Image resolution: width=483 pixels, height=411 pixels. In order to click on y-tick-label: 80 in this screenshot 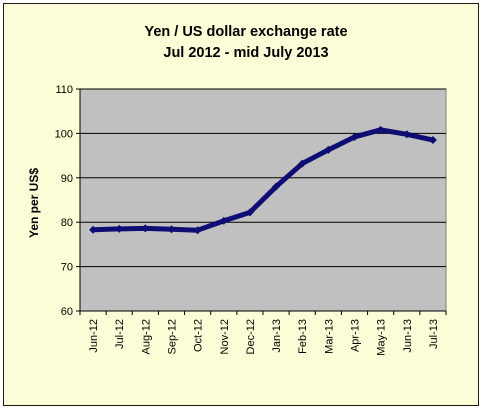, I will do `click(67, 223)`.